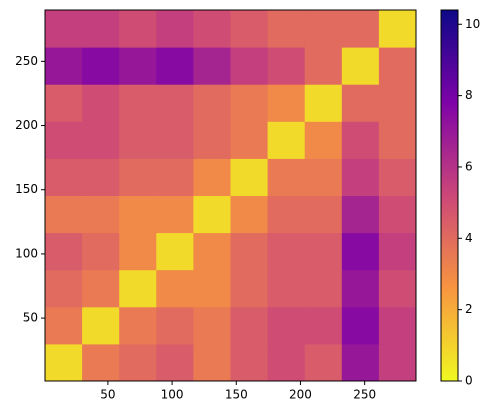 This screenshot has width=496, height=413. Describe the element at coordinates (26, 61) in the screenshot. I see `y-tick-label: 250` at that location.